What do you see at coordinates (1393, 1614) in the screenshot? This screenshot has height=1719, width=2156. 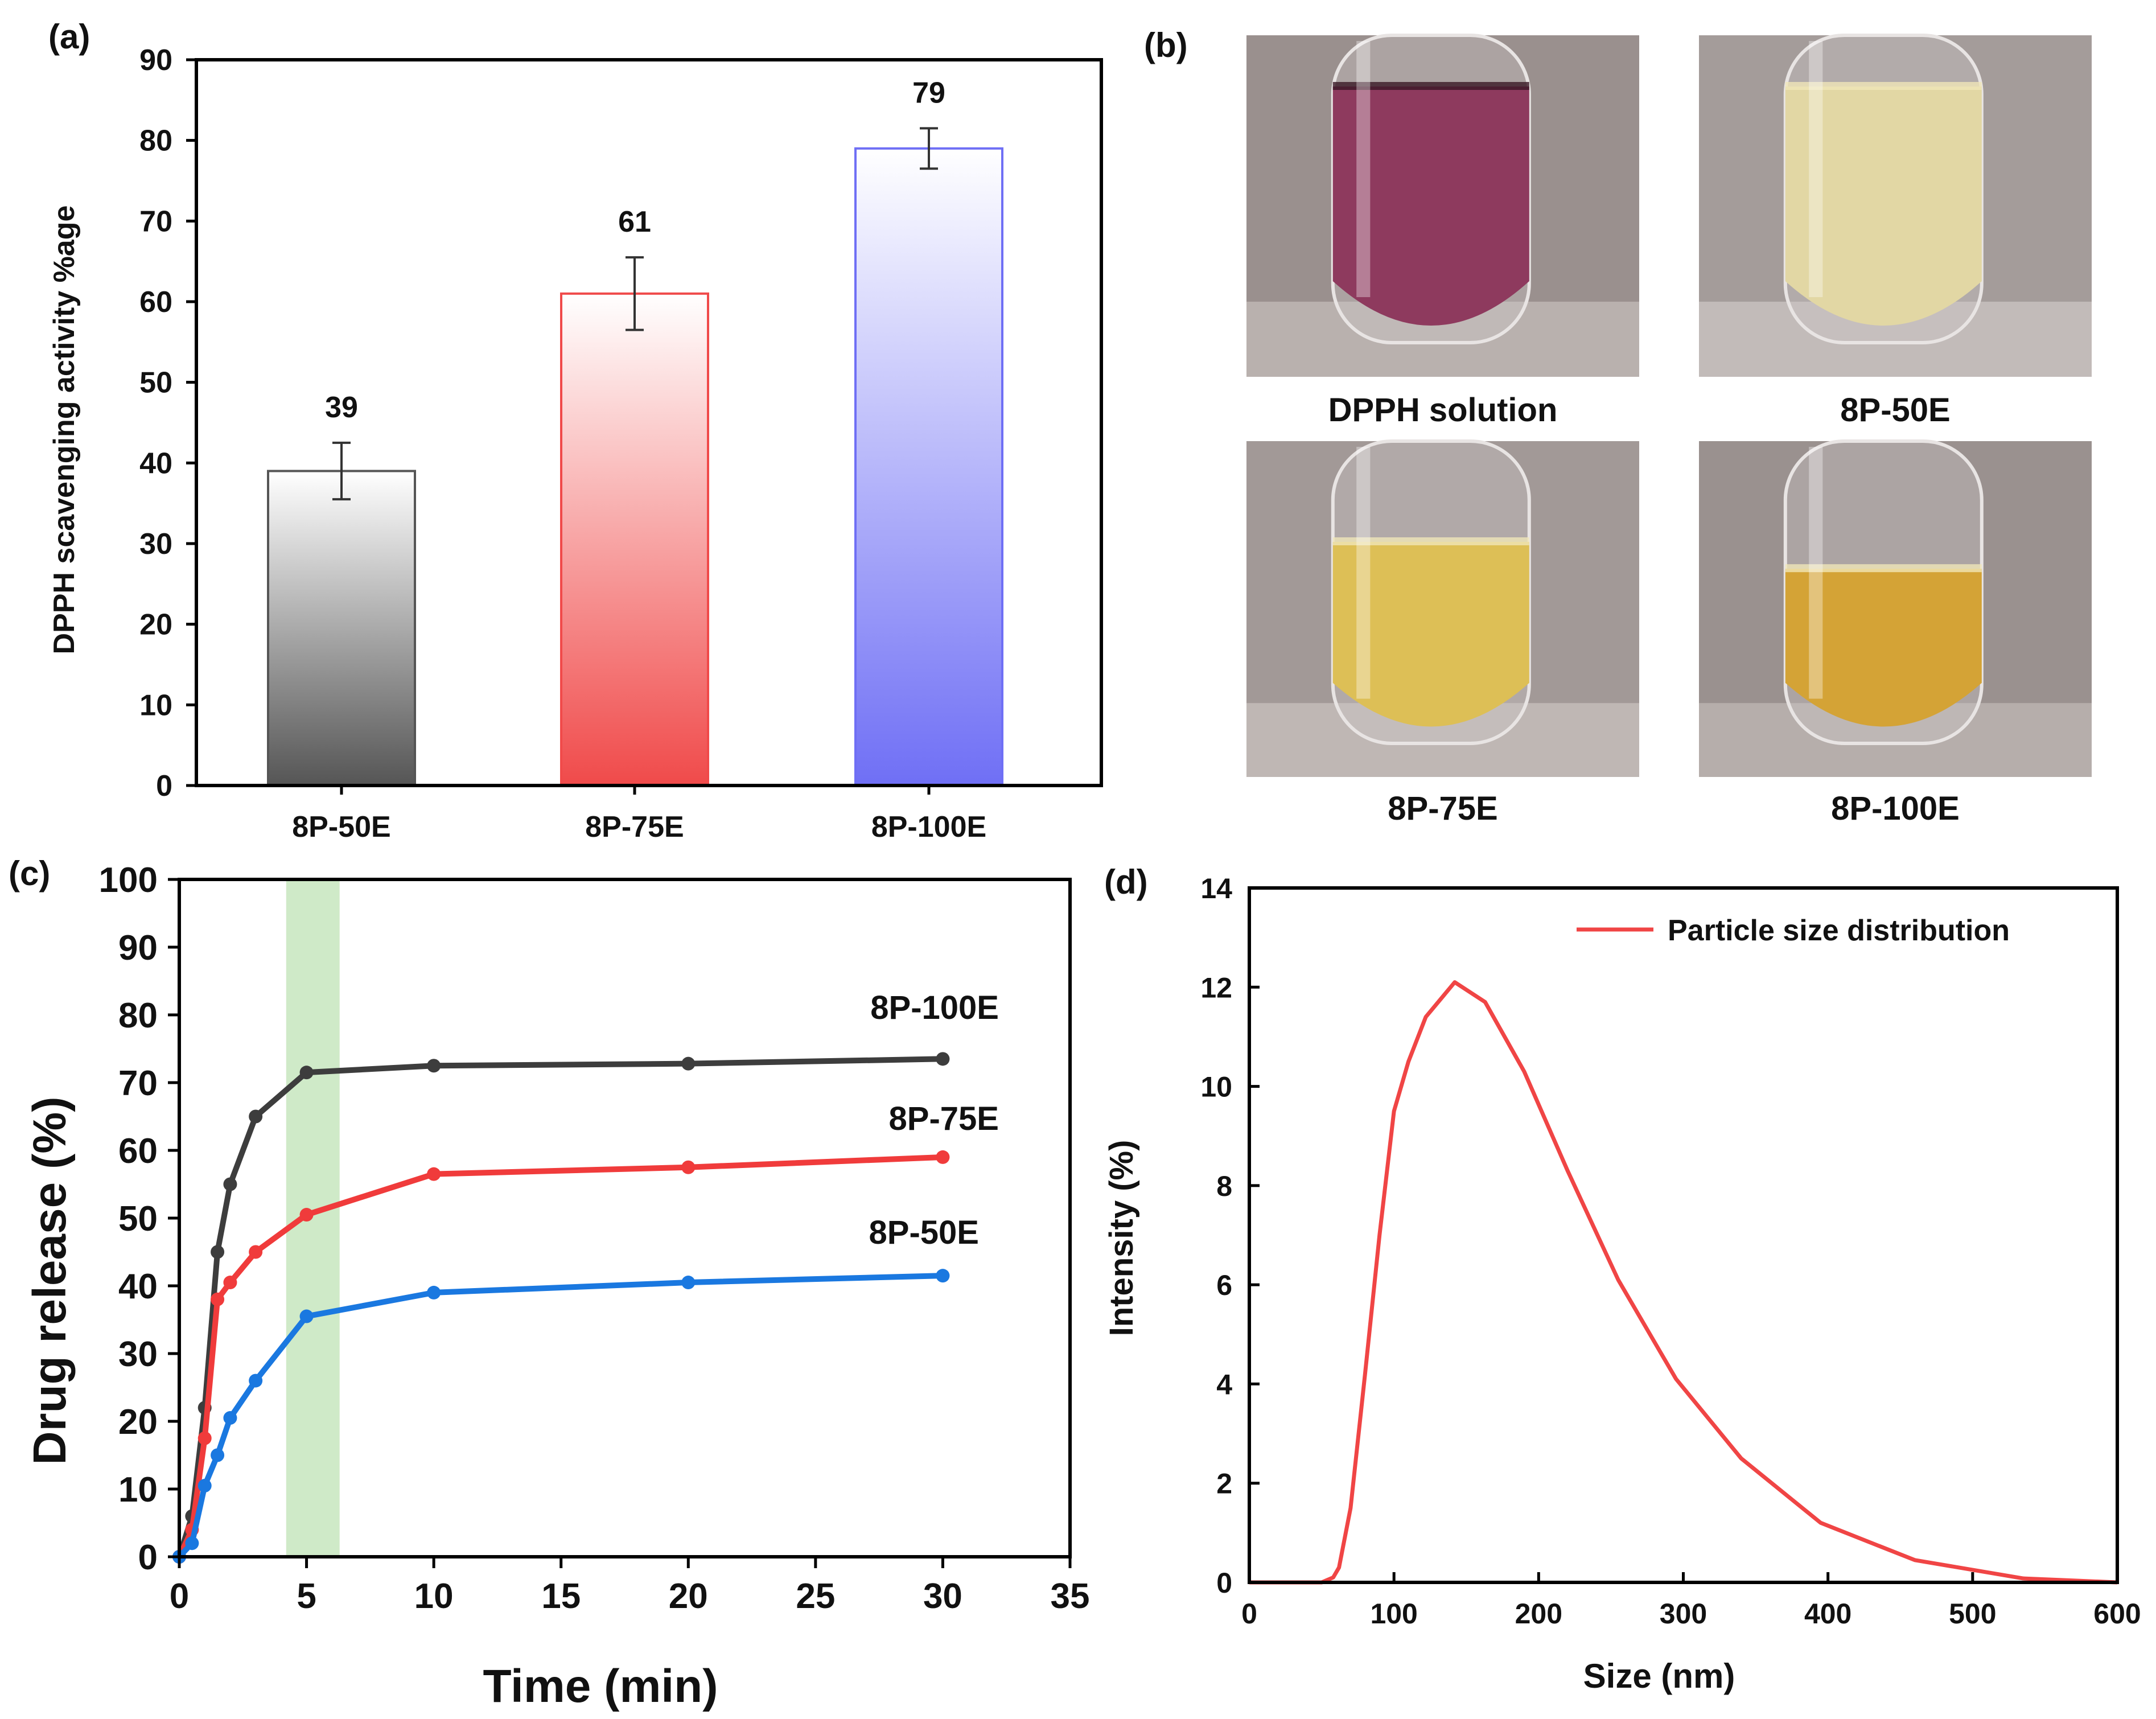 I see `x-tick-label-100: 100` at bounding box center [1393, 1614].